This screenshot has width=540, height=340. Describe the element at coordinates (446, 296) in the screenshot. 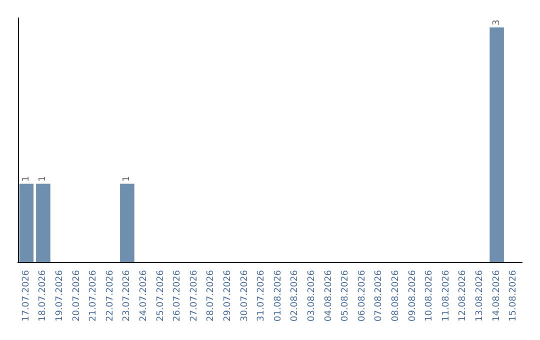

I see `x-tick-label: 11.08.2026` at that location.